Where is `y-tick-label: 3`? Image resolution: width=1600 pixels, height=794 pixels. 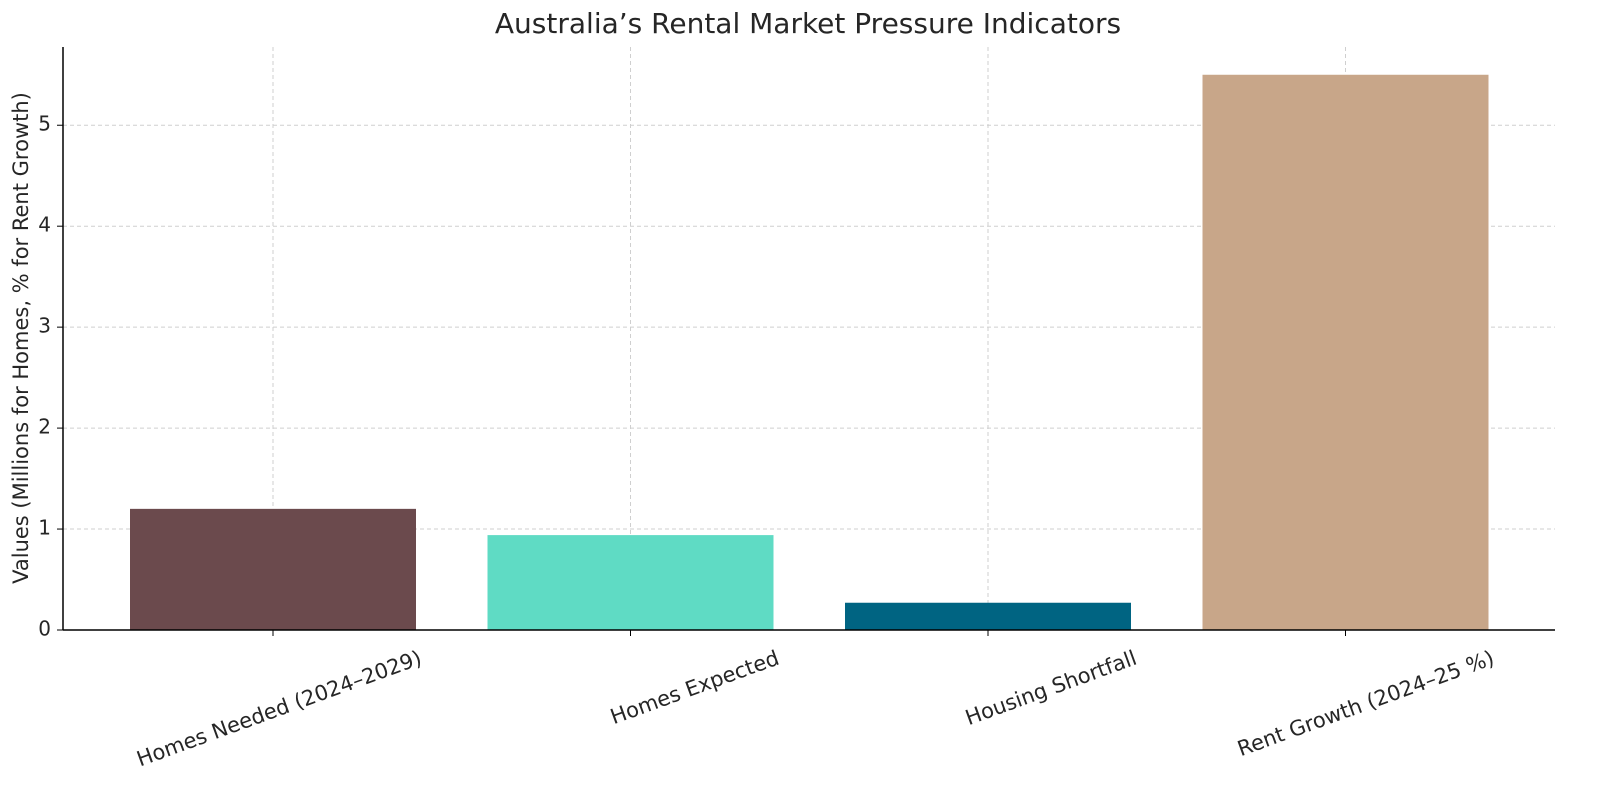
y-tick-label: 3 is located at coordinates (44, 326).